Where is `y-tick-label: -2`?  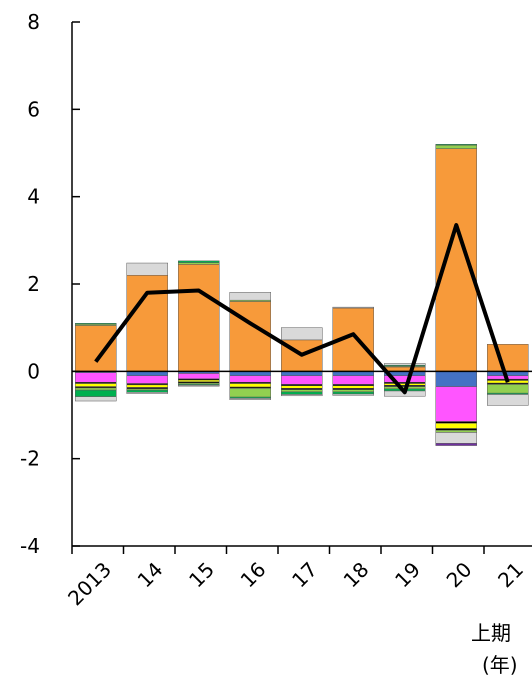 y-tick-label: -2 is located at coordinates (30, 459).